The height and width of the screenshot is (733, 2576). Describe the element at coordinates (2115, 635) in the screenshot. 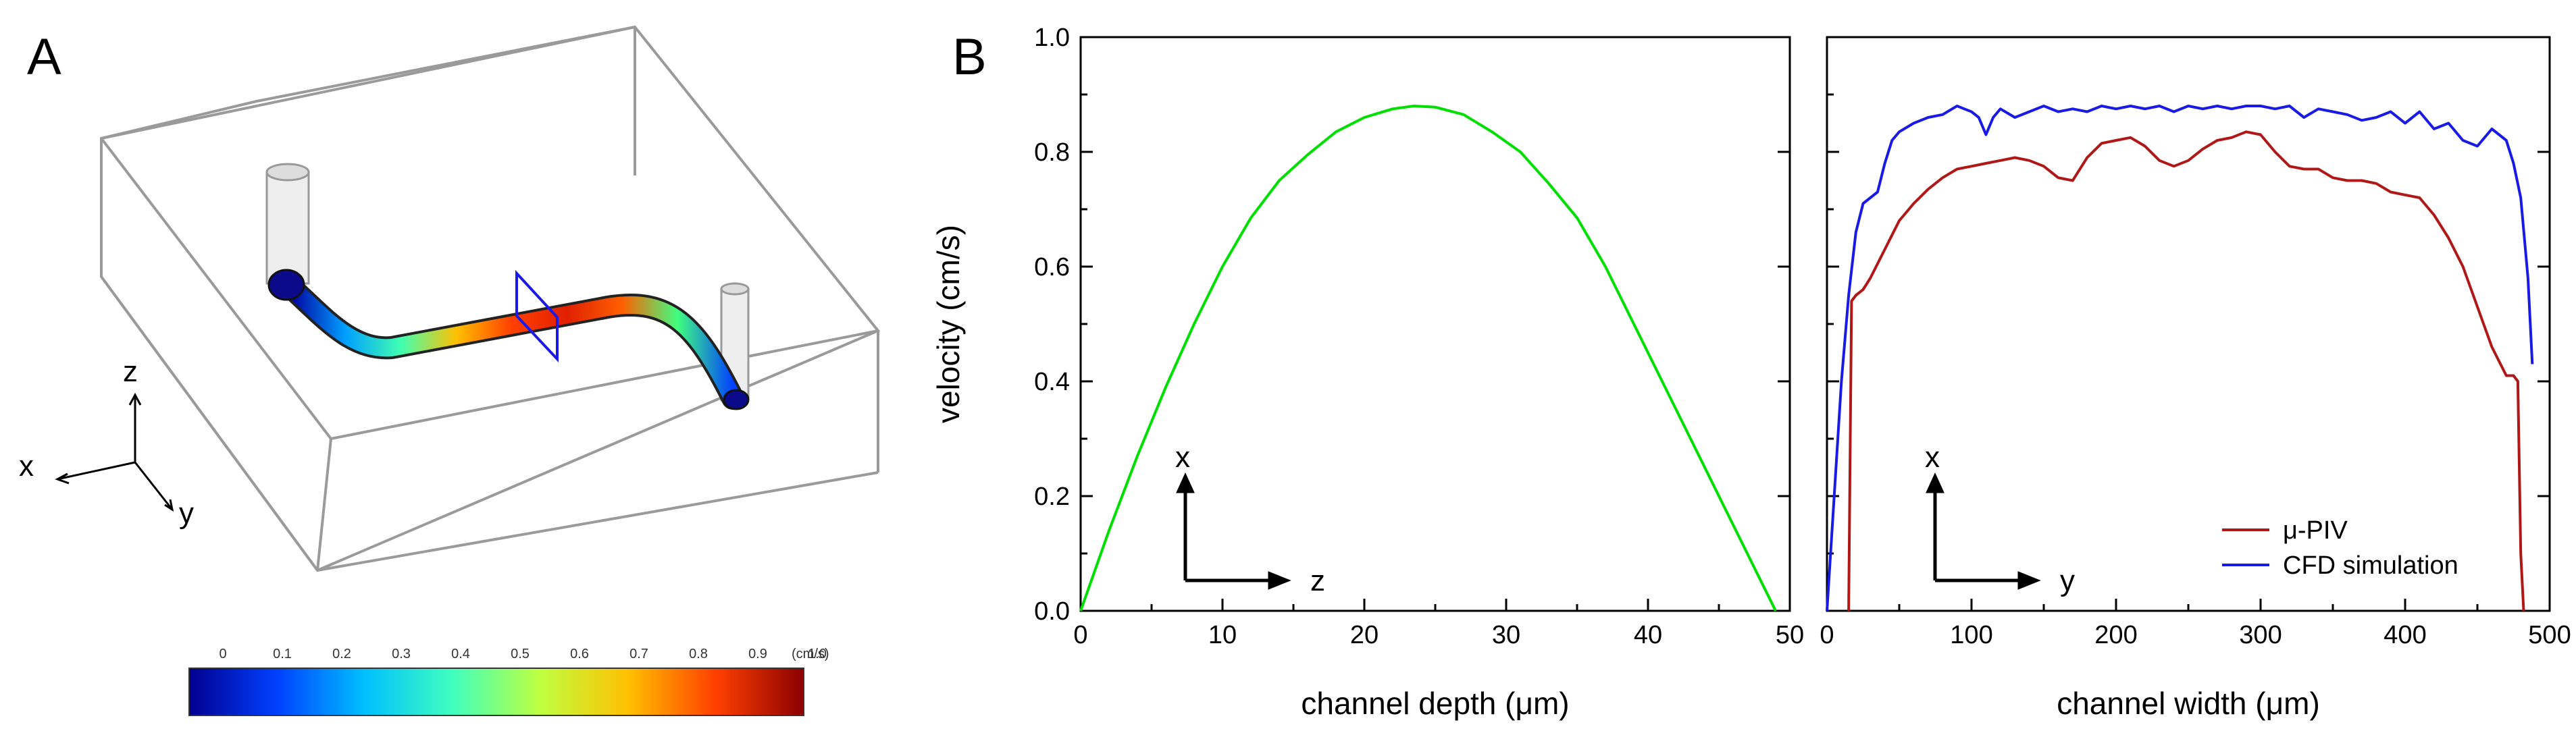

I see `width-x-tick-label: 200` at that location.